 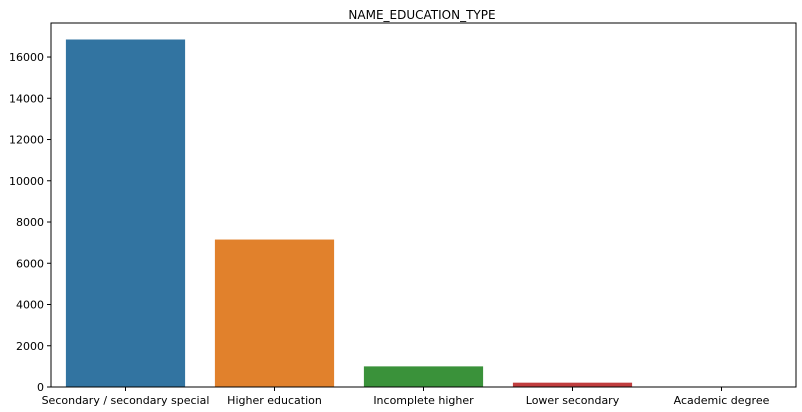 What do you see at coordinates (125, 213) in the screenshot?
I see `bar-secondary-secondary-special` at bounding box center [125, 213].